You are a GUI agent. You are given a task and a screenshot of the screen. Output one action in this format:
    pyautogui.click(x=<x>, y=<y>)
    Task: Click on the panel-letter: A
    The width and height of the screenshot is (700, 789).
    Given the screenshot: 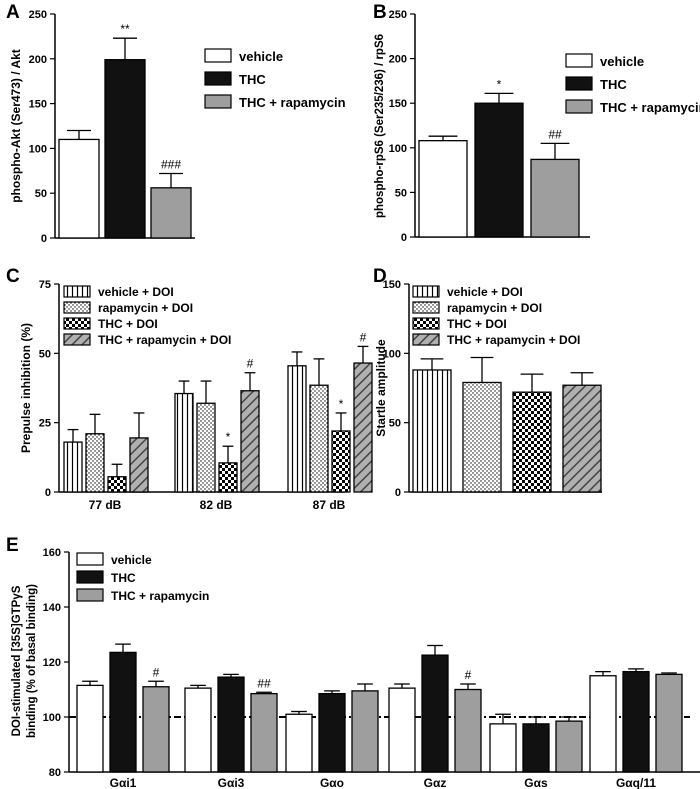 What is the action you would take?
    pyautogui.click(x=13, y=12)
    